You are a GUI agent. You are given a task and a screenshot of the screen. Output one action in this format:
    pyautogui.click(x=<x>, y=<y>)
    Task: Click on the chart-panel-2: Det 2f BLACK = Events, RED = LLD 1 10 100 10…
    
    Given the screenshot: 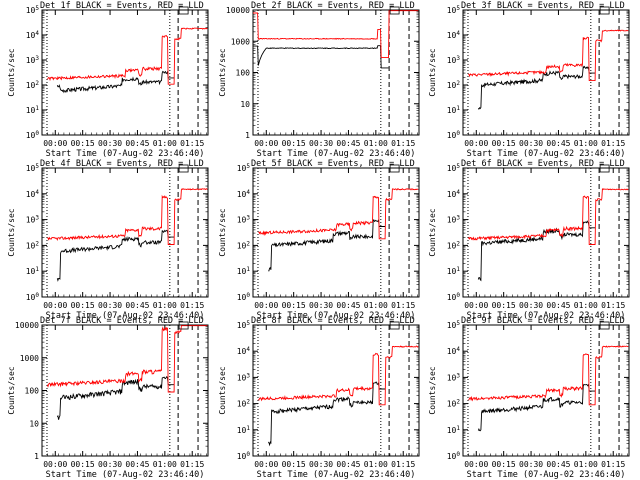 What is the action you would take?
    pyautogui.click(x=319, y=80)
    